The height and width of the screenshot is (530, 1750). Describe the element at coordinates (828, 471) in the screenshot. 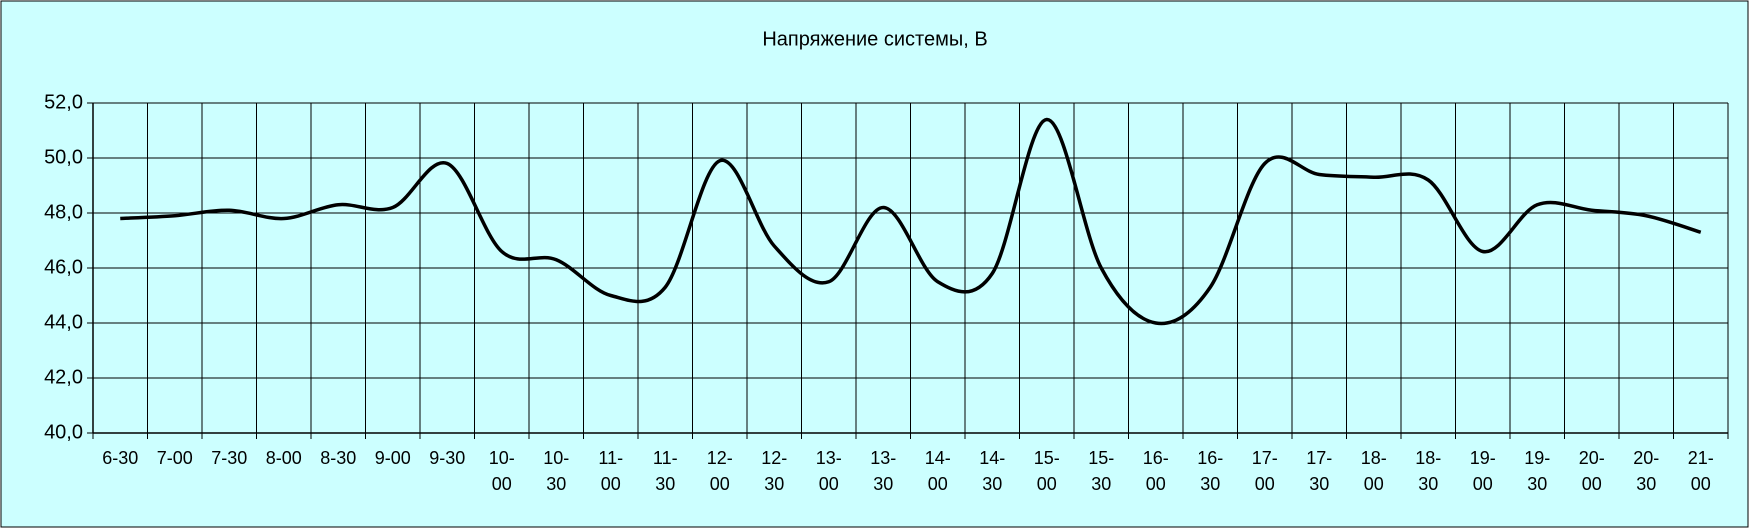

I see `x-tick-label: 13-00` at that location.